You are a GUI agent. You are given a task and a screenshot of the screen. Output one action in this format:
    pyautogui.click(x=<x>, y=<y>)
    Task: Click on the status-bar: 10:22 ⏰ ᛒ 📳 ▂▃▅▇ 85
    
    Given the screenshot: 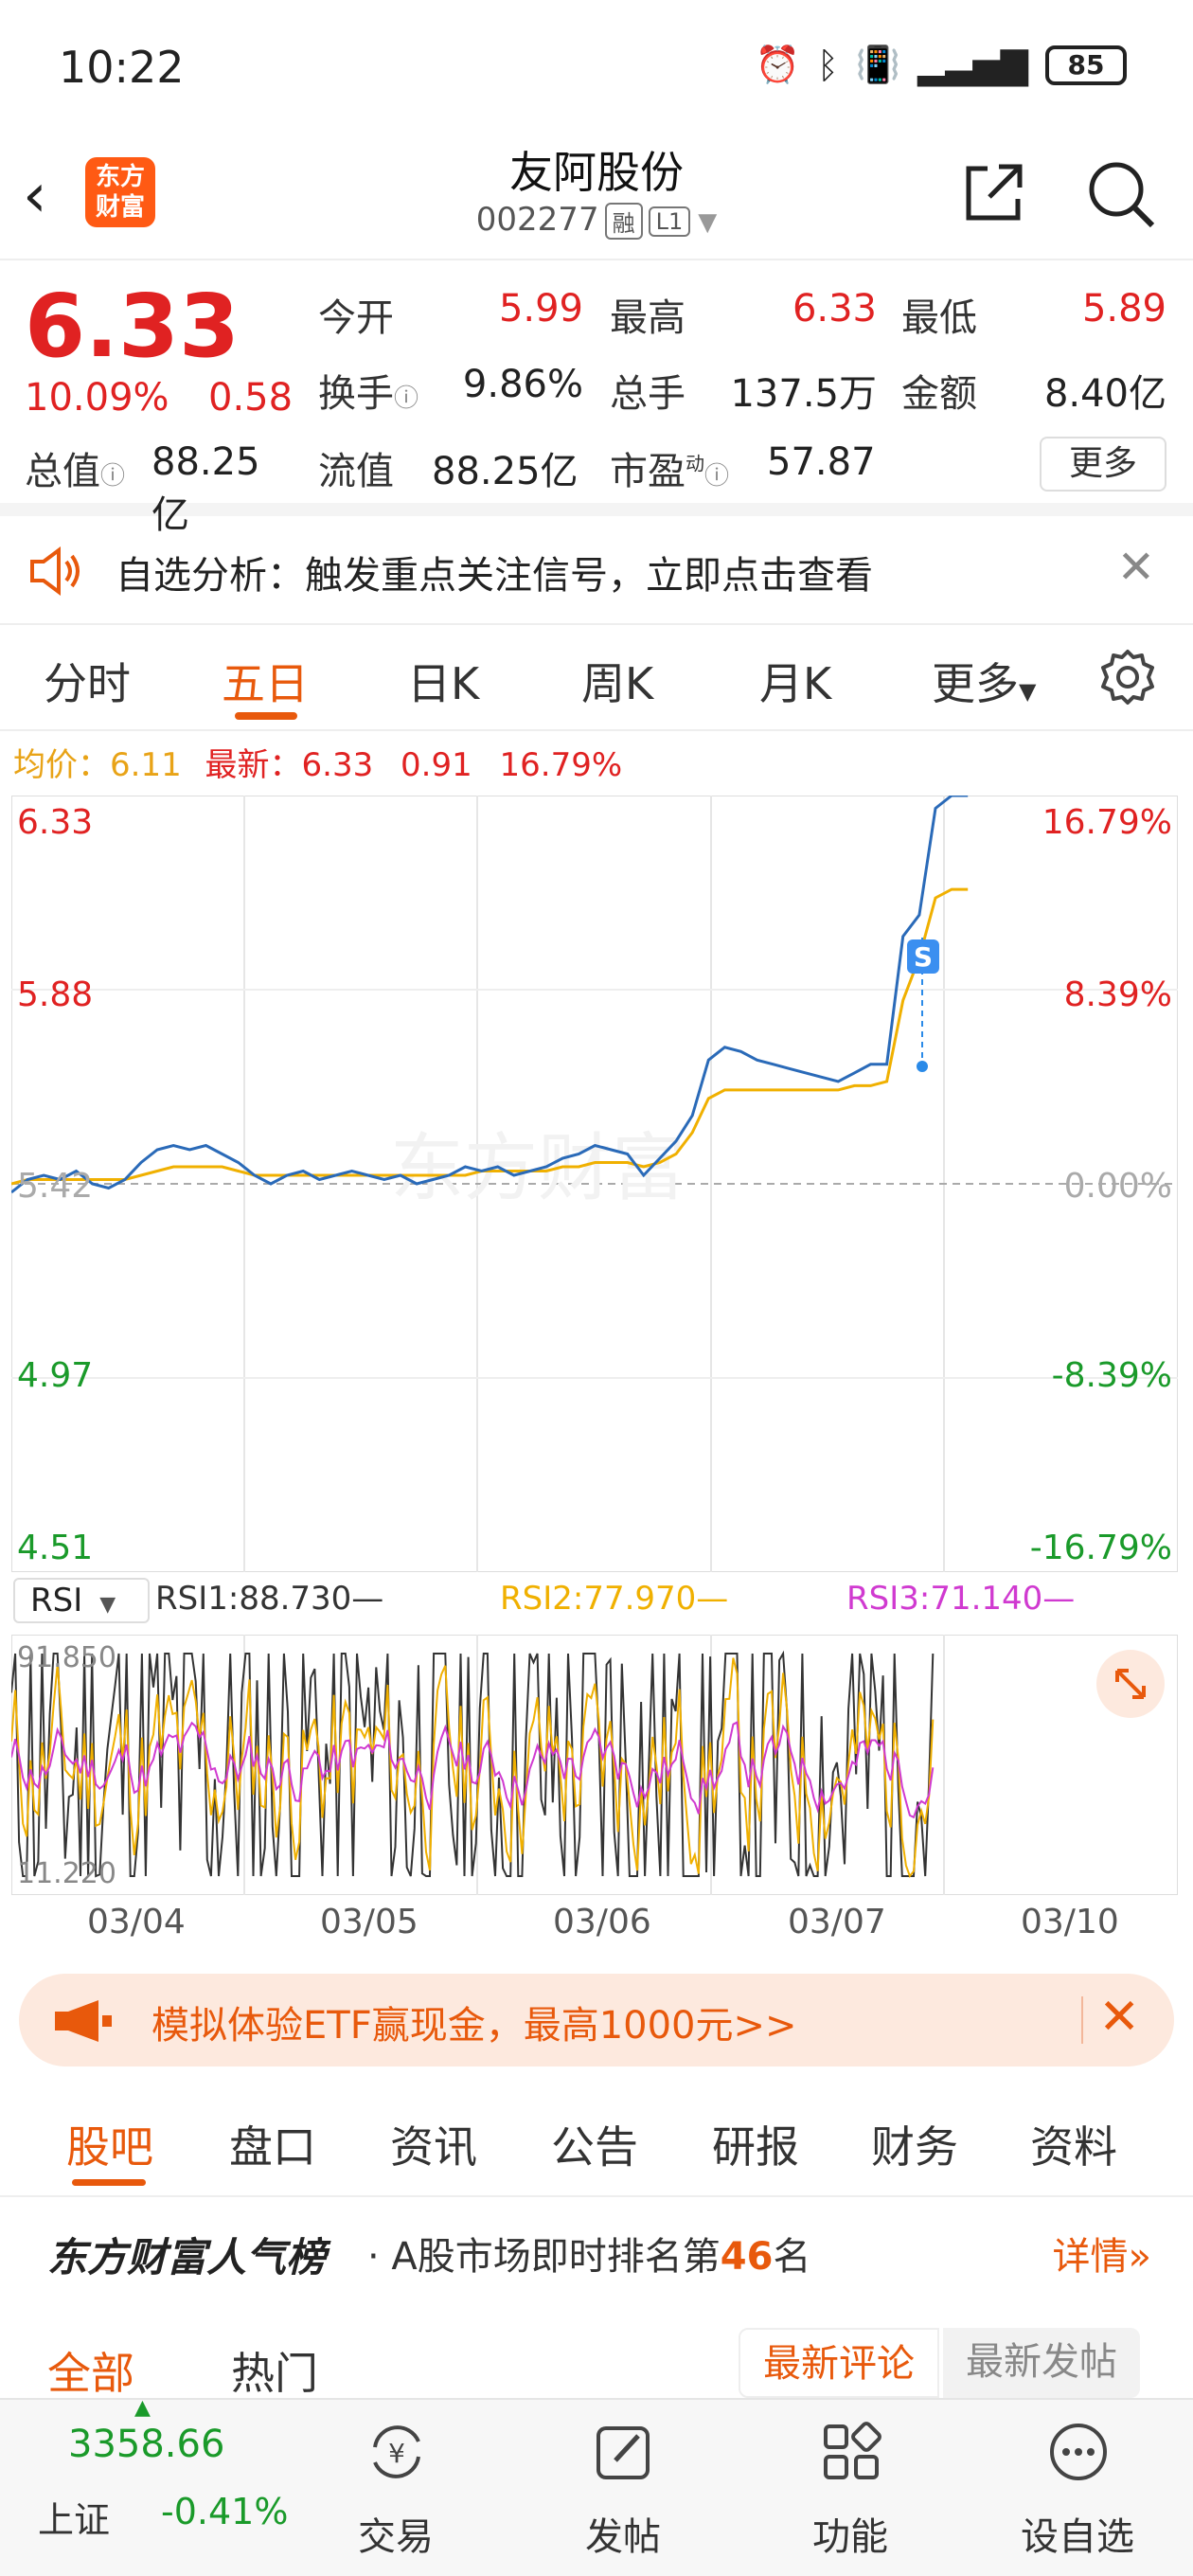 What is the action you would take?
    pyautogui.click(x=596, y=66)
    